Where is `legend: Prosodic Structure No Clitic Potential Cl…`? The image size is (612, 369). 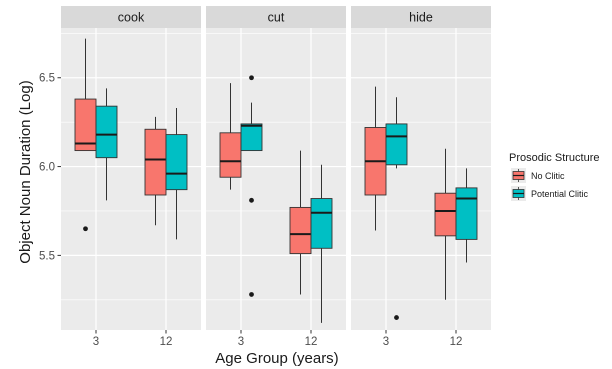
legend: Prosodic Structure No Clitic Potential Cl… is located at coordinates (554, 176).